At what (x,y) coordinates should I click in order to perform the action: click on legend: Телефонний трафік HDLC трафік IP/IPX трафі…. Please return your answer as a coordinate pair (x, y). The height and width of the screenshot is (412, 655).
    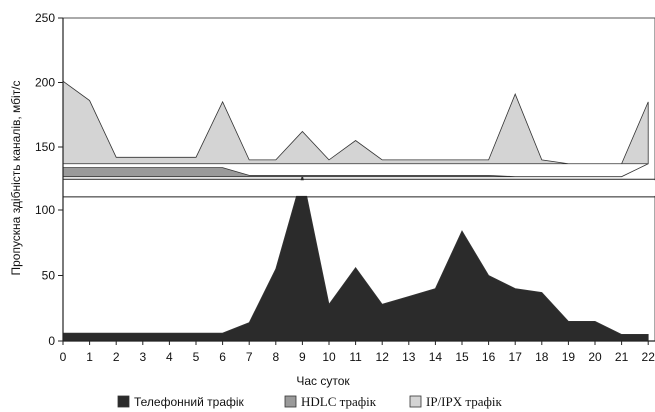
    Looking at the image, I should click on (310, 401).